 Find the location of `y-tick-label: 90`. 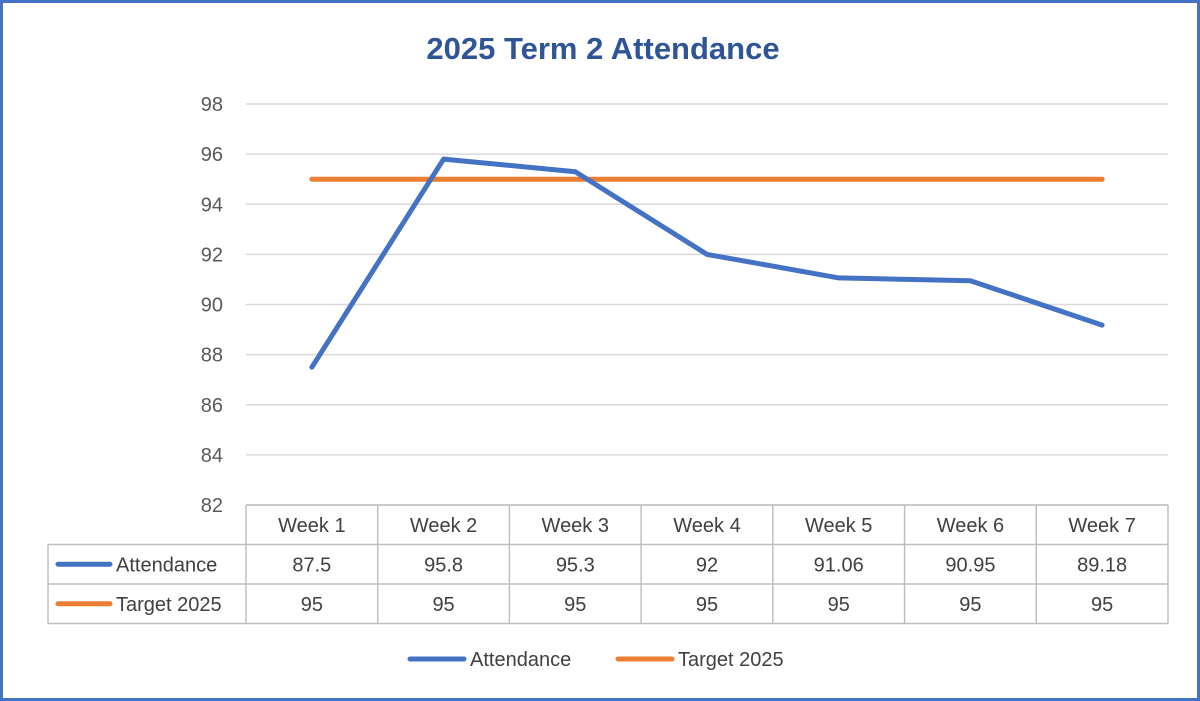

y-tick-label: 90 is located at coordinates (212, 306).